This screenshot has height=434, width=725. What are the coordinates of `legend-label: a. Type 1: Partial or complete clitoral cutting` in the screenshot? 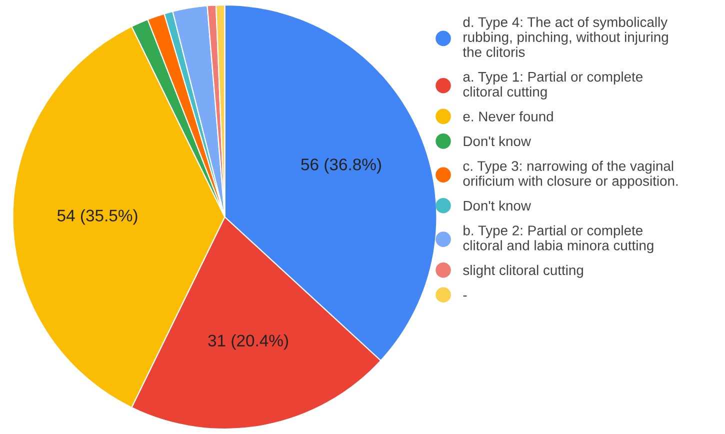 It's located at (552, 86).